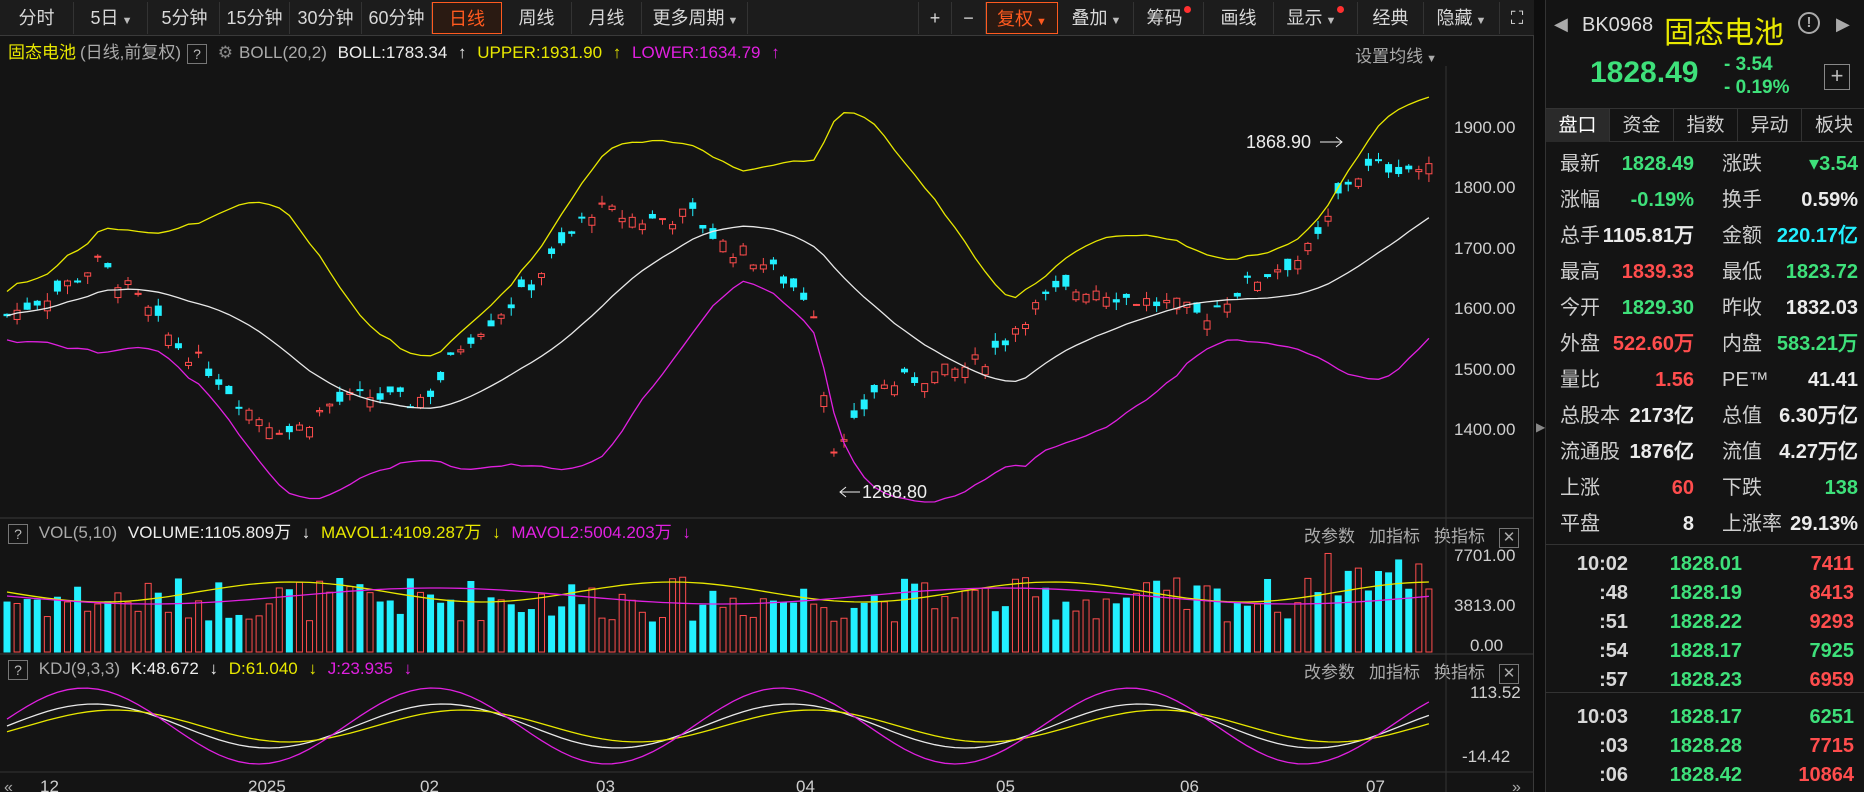  I want to click on zoom-in-button: +, so click(935, 18).